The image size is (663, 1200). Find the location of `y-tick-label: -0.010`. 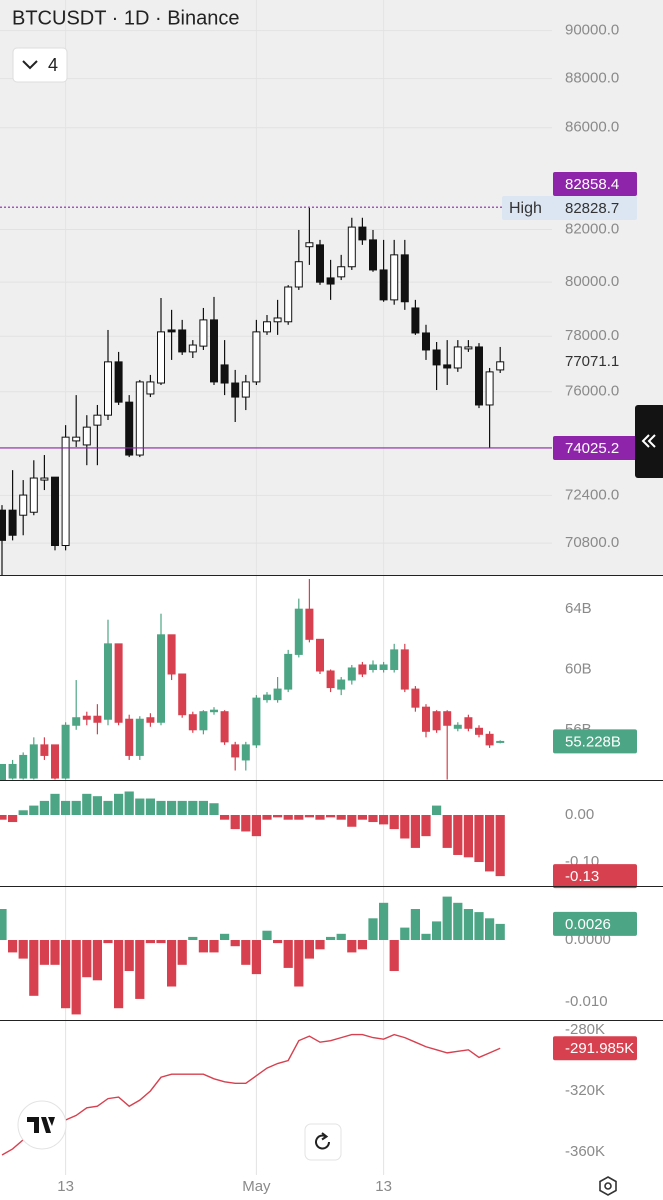

y-tick-label: -0.010 is located at coordinates (586, 1001).